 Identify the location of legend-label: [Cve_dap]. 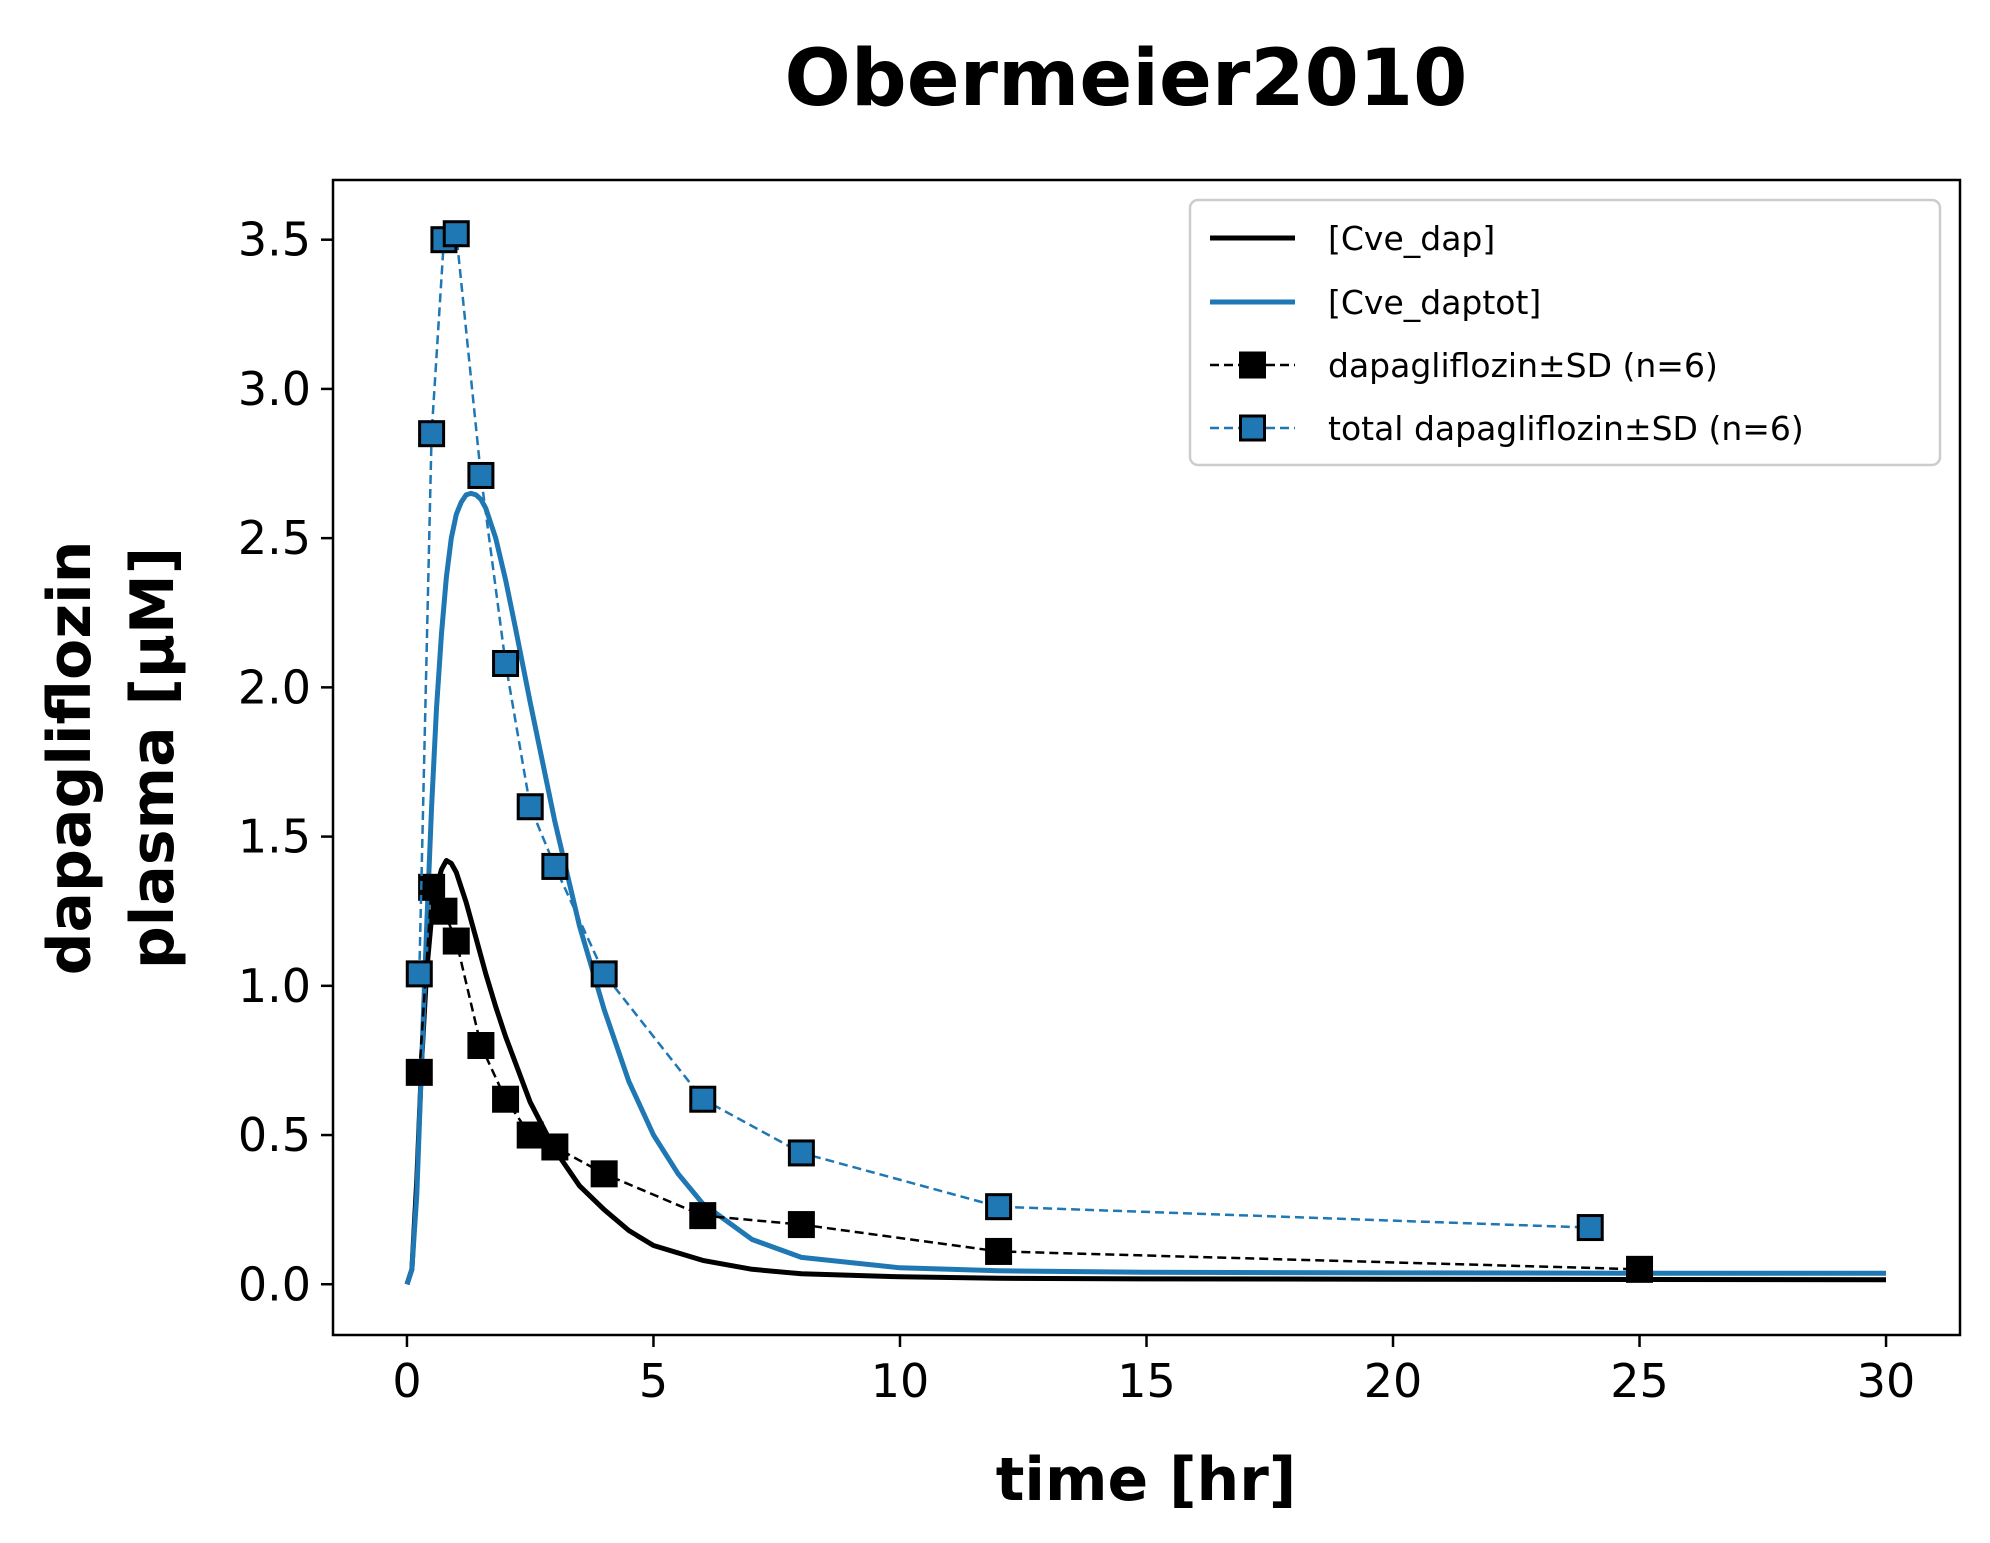
(1411, 238).